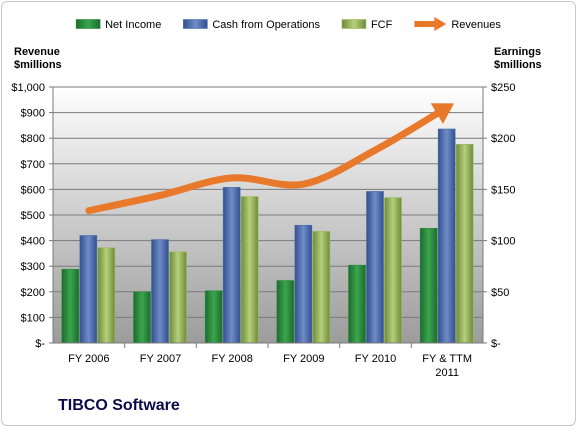  What do you see at coordinates (500, 293) in the screenshot?
I see `right-tick-label: $50` at bounding box center [500, 293].